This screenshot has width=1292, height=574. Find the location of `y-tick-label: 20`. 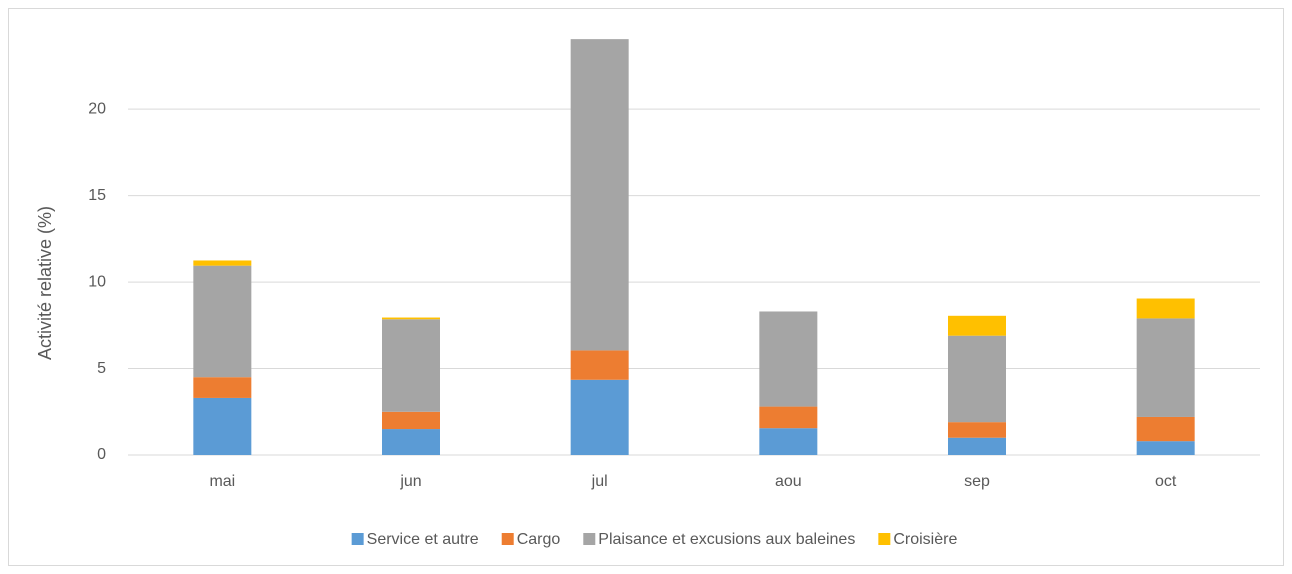

y-tick-label: 20 is located at coordinates (97, 108).